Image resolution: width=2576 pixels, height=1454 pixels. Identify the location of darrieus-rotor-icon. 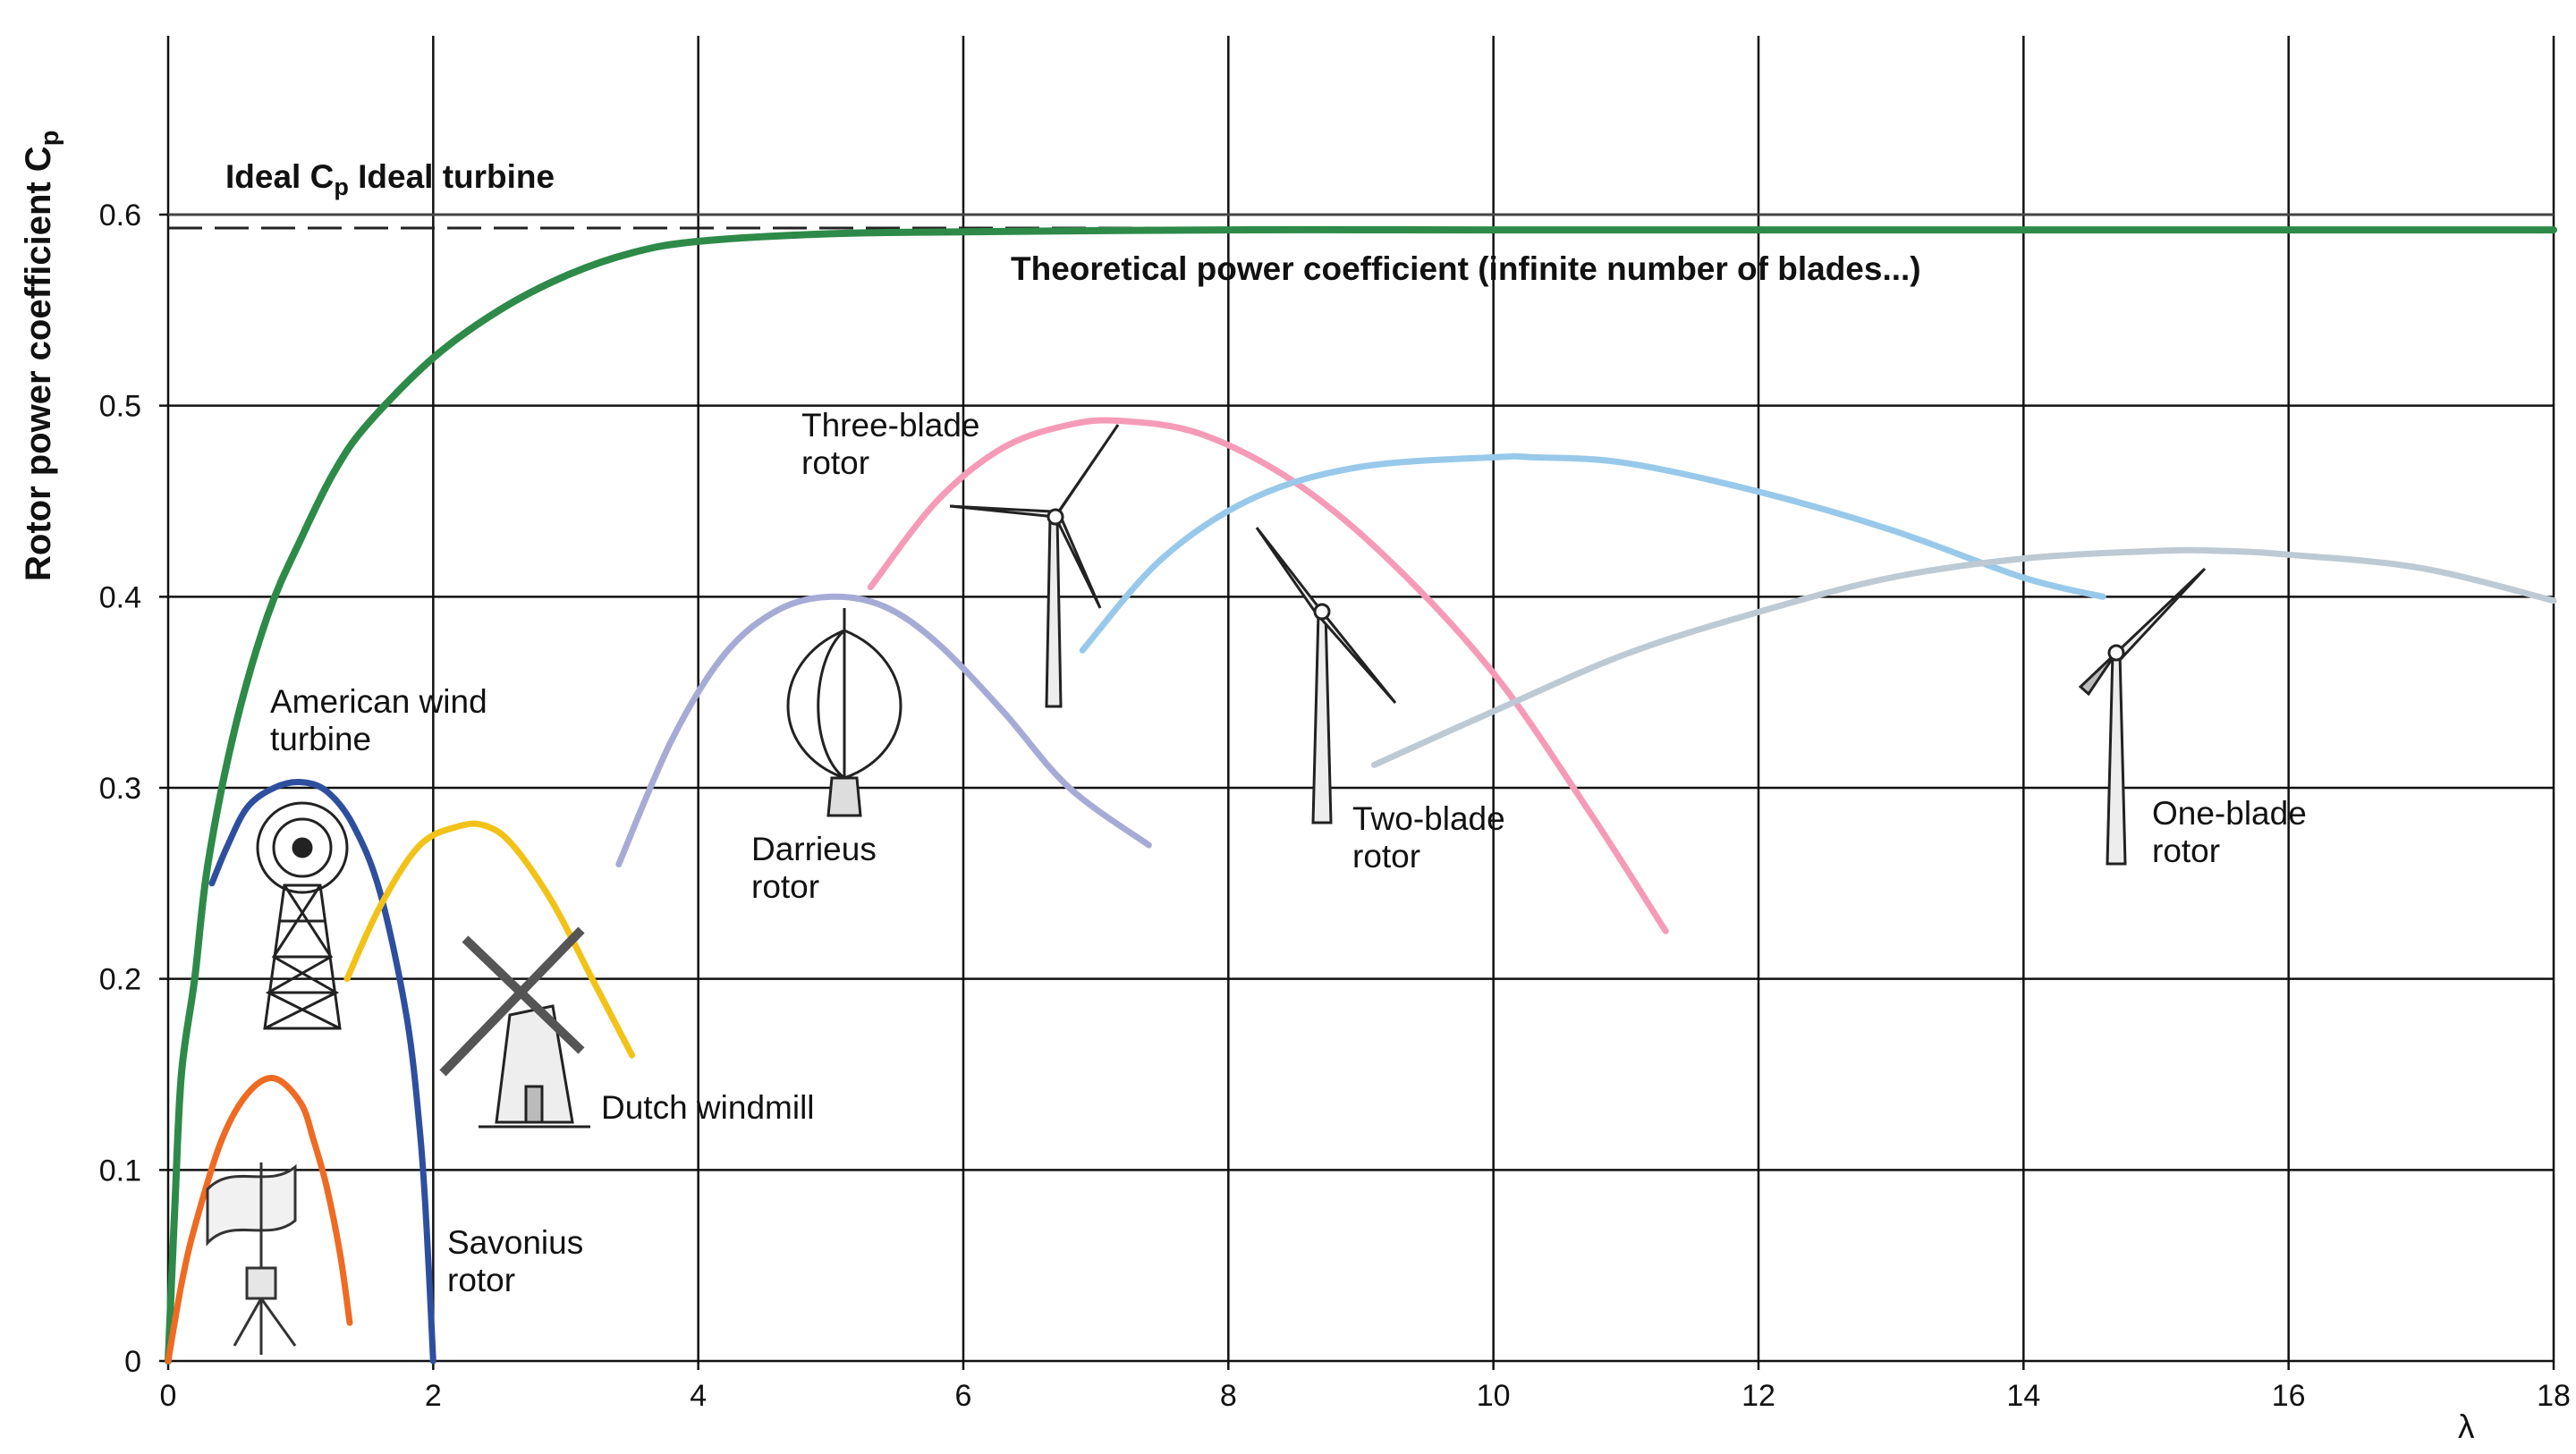
(844, 713).